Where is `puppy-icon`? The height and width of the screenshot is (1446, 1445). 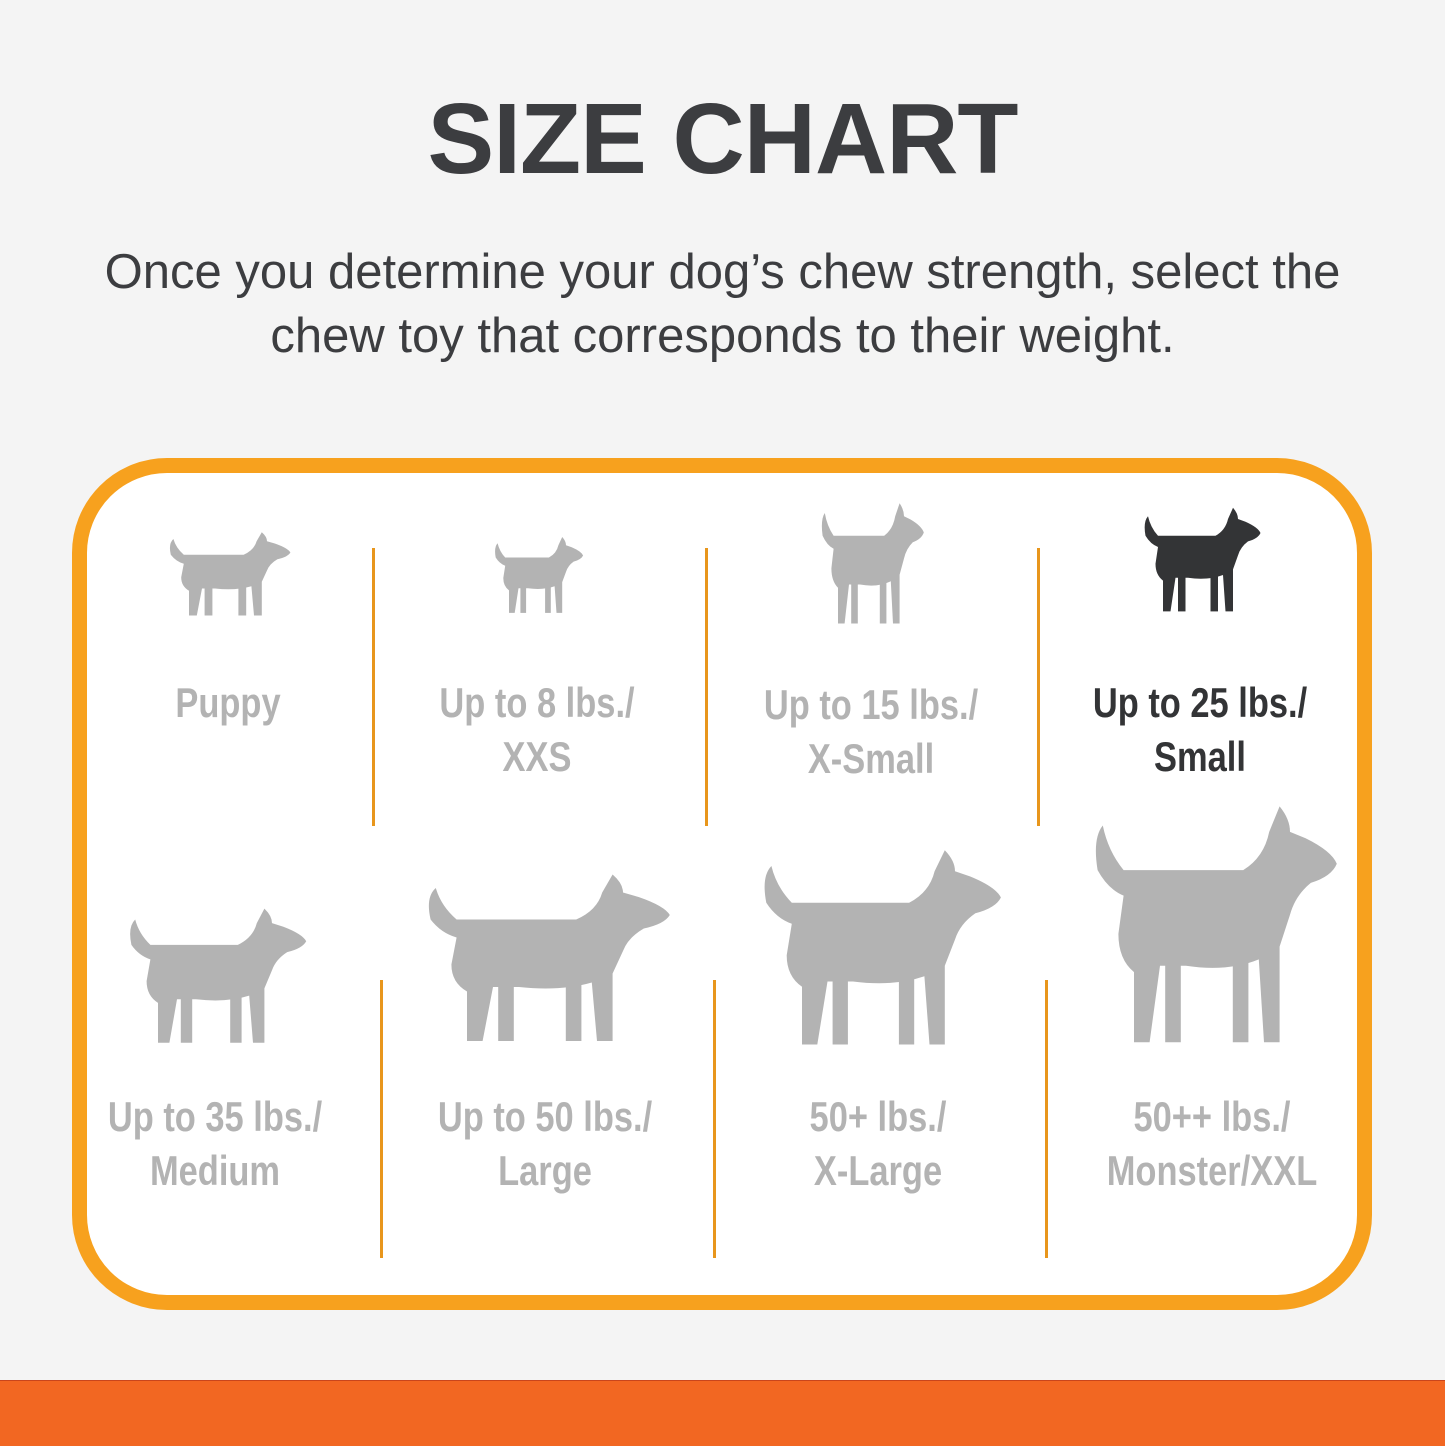
puppy-icon is located at coordinates (228, 575).